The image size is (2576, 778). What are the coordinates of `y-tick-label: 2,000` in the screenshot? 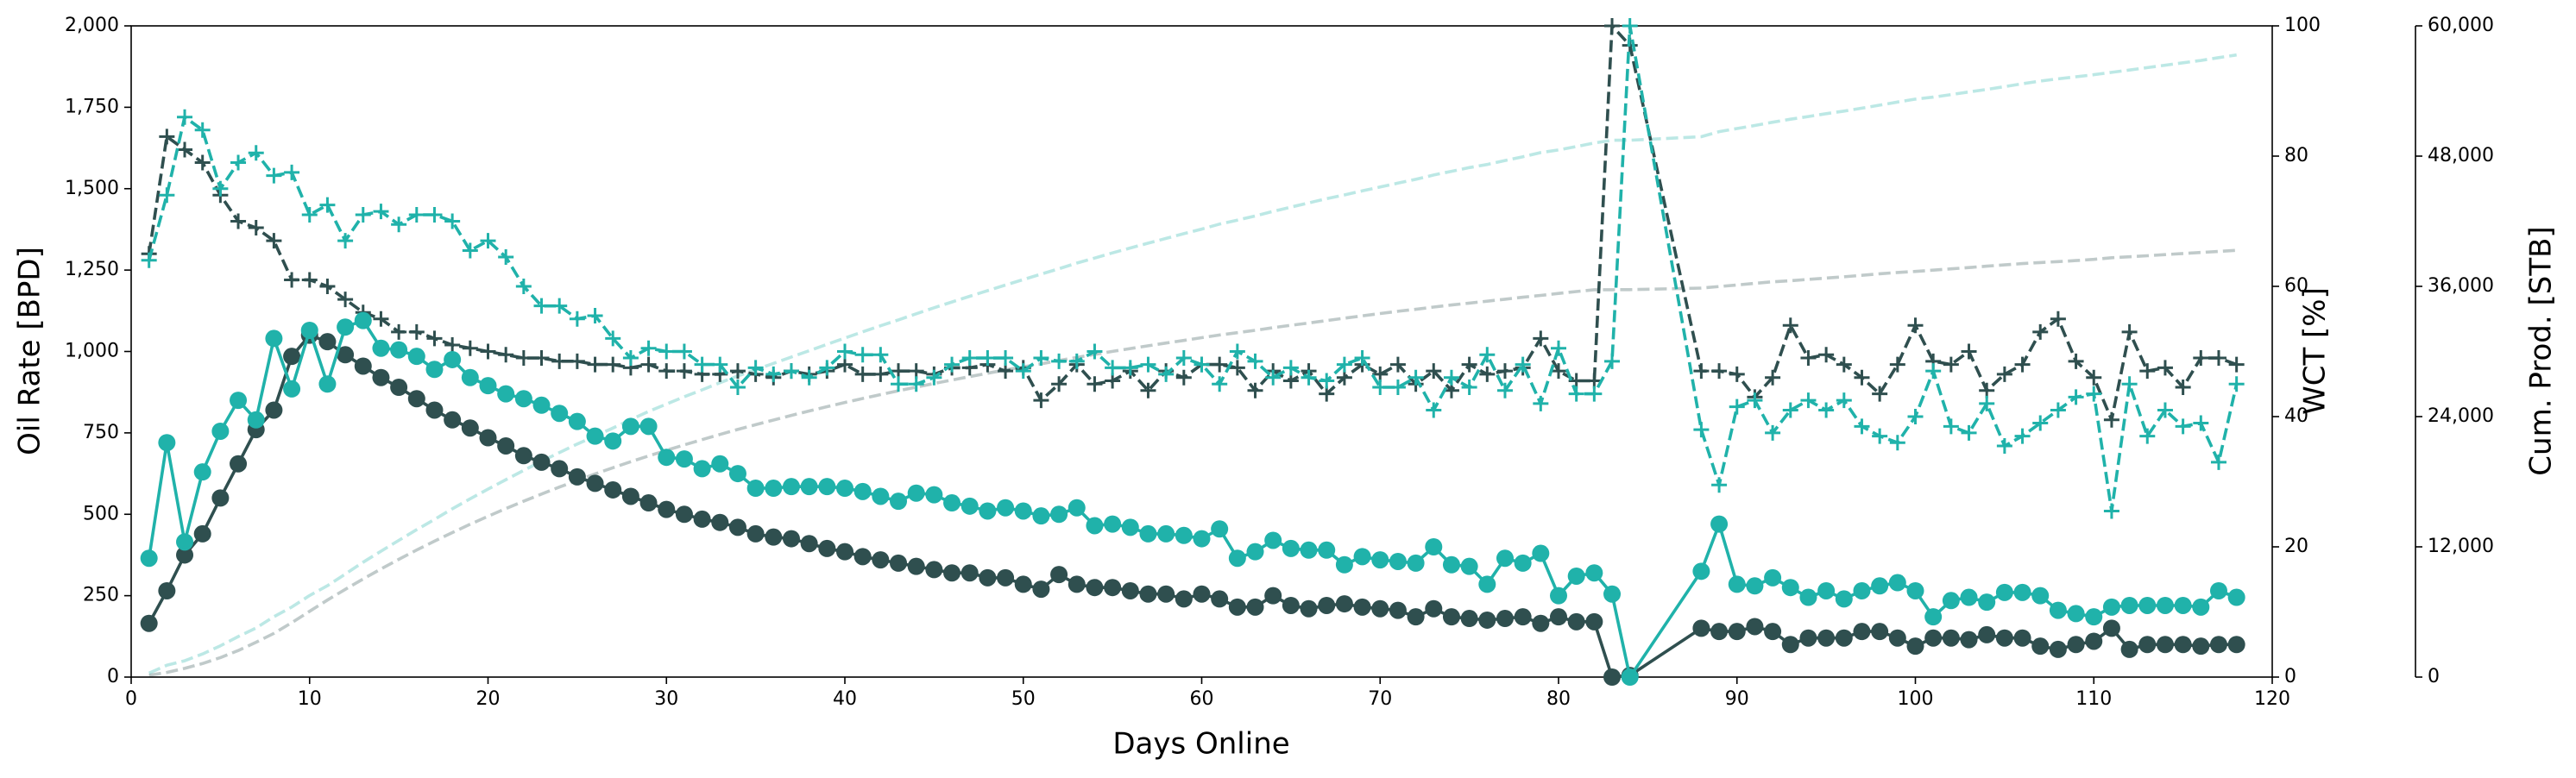 It's located at (92, 25).